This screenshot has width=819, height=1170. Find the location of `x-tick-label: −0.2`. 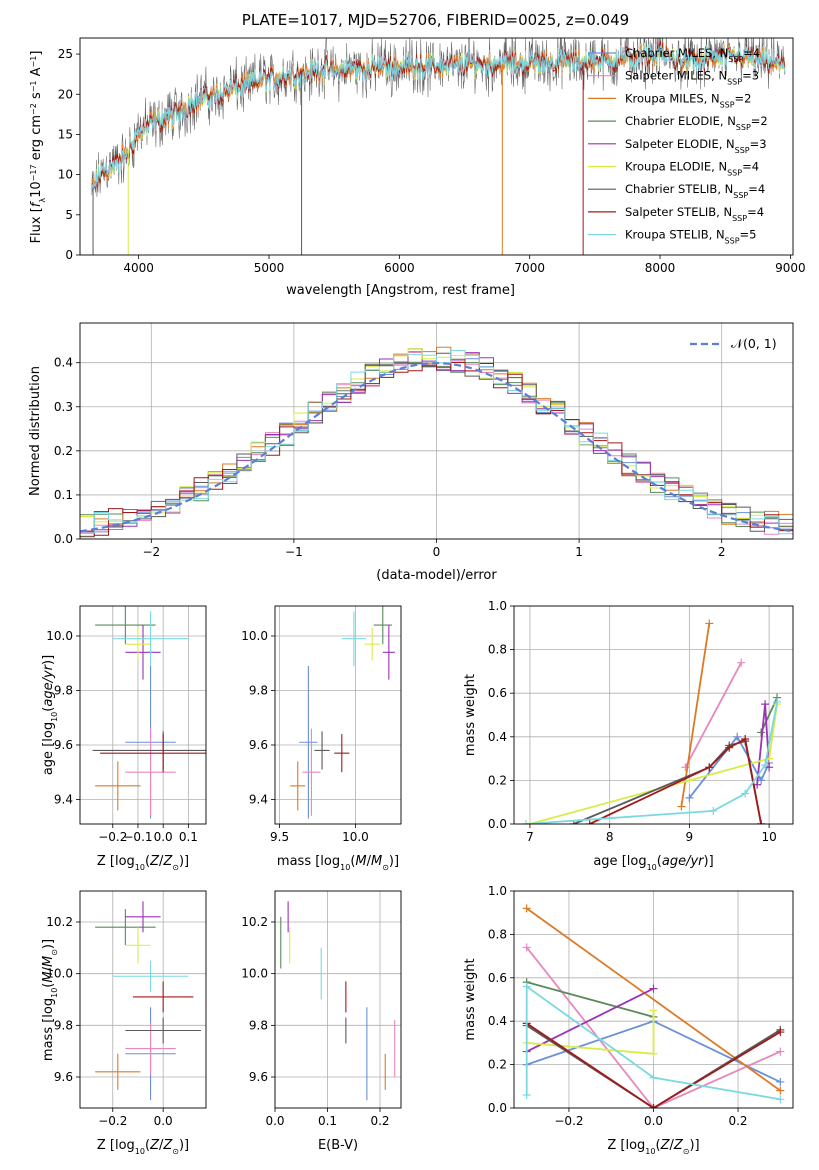

x-tick-label: −0.2 is located at coordinates (568, 1121).